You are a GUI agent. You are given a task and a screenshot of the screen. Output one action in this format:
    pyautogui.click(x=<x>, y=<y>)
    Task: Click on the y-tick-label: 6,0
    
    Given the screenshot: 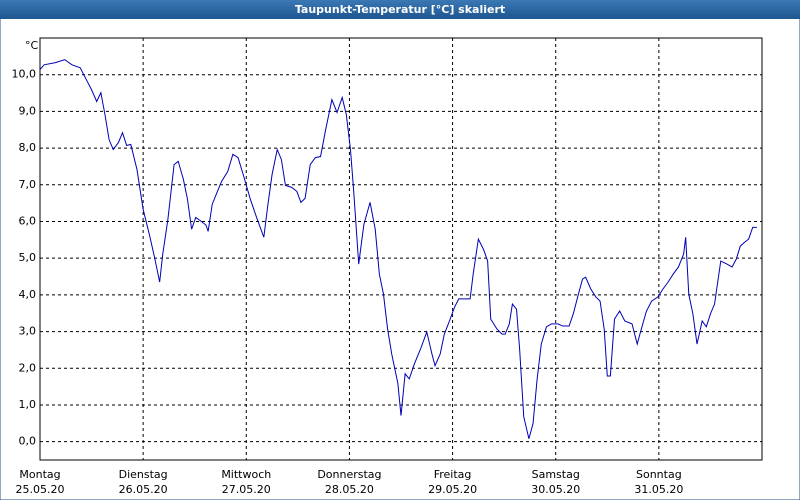 What is the action you would take?
    pyautogui.click(x=28, y=220)
    